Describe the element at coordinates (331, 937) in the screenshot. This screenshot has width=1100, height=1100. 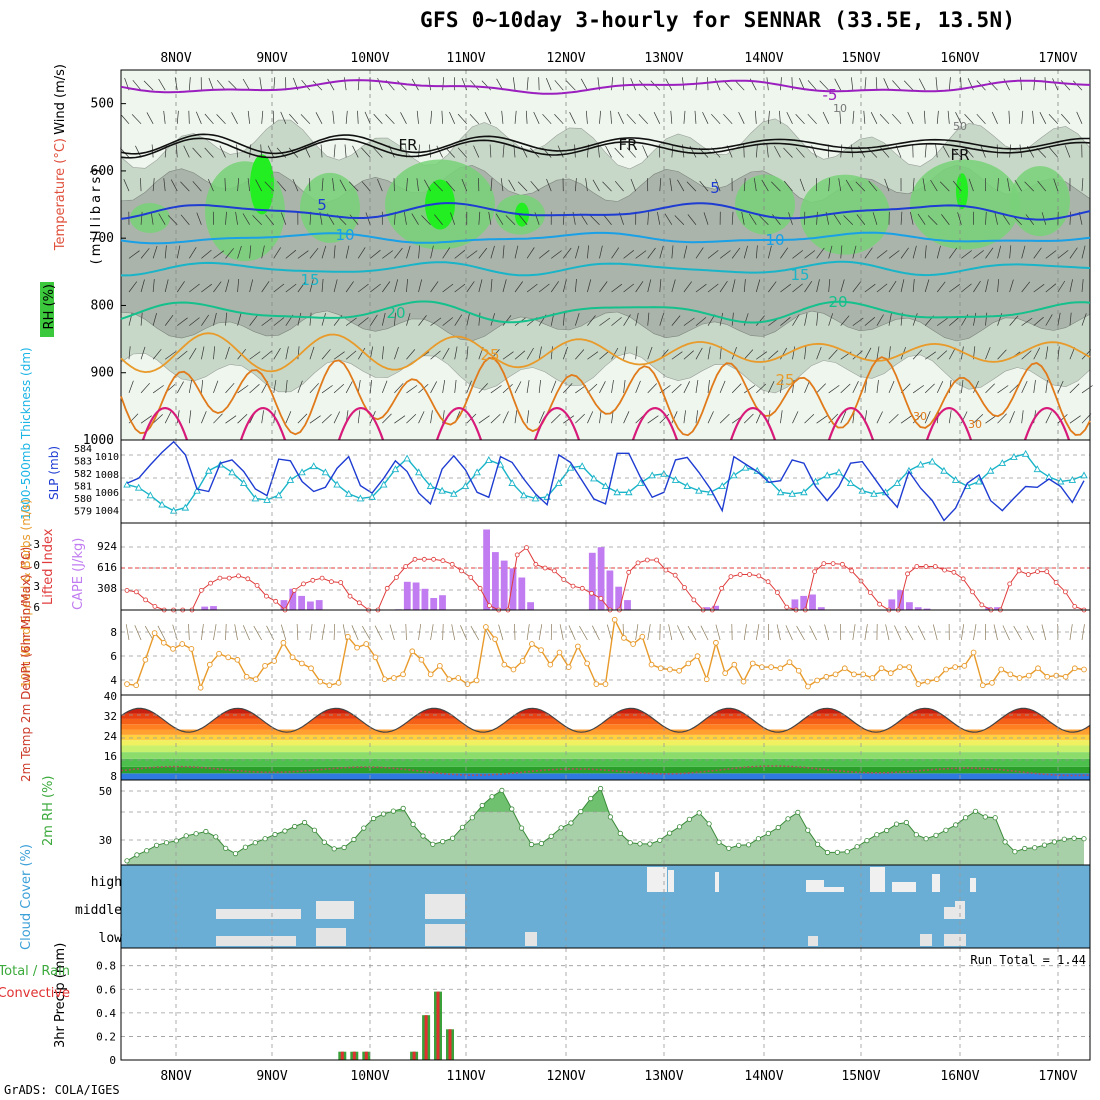
I see `cloud-low-bar` at that location.